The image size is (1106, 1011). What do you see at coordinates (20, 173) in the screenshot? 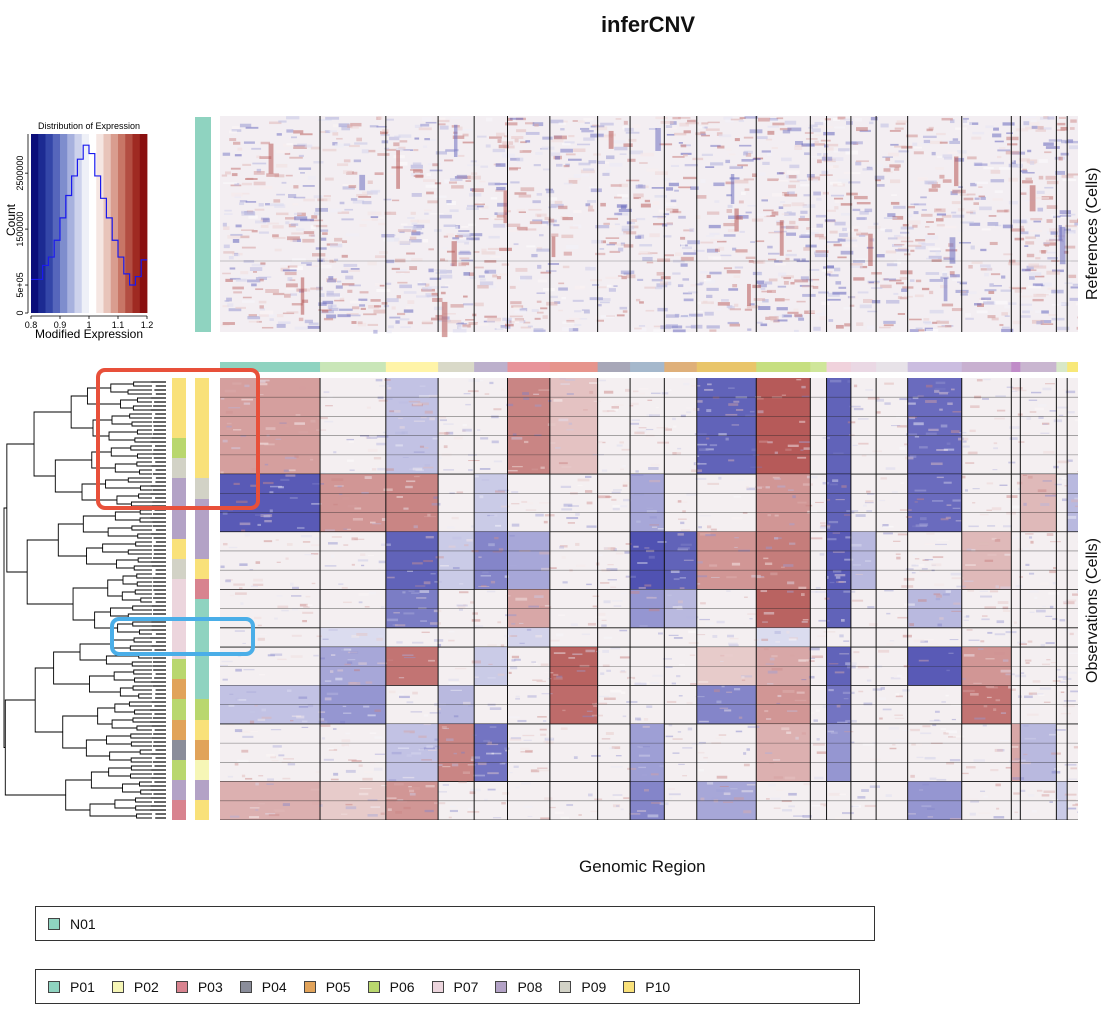
I see `histogram-y-tick: 2500000` at bounding box center [20, 173].